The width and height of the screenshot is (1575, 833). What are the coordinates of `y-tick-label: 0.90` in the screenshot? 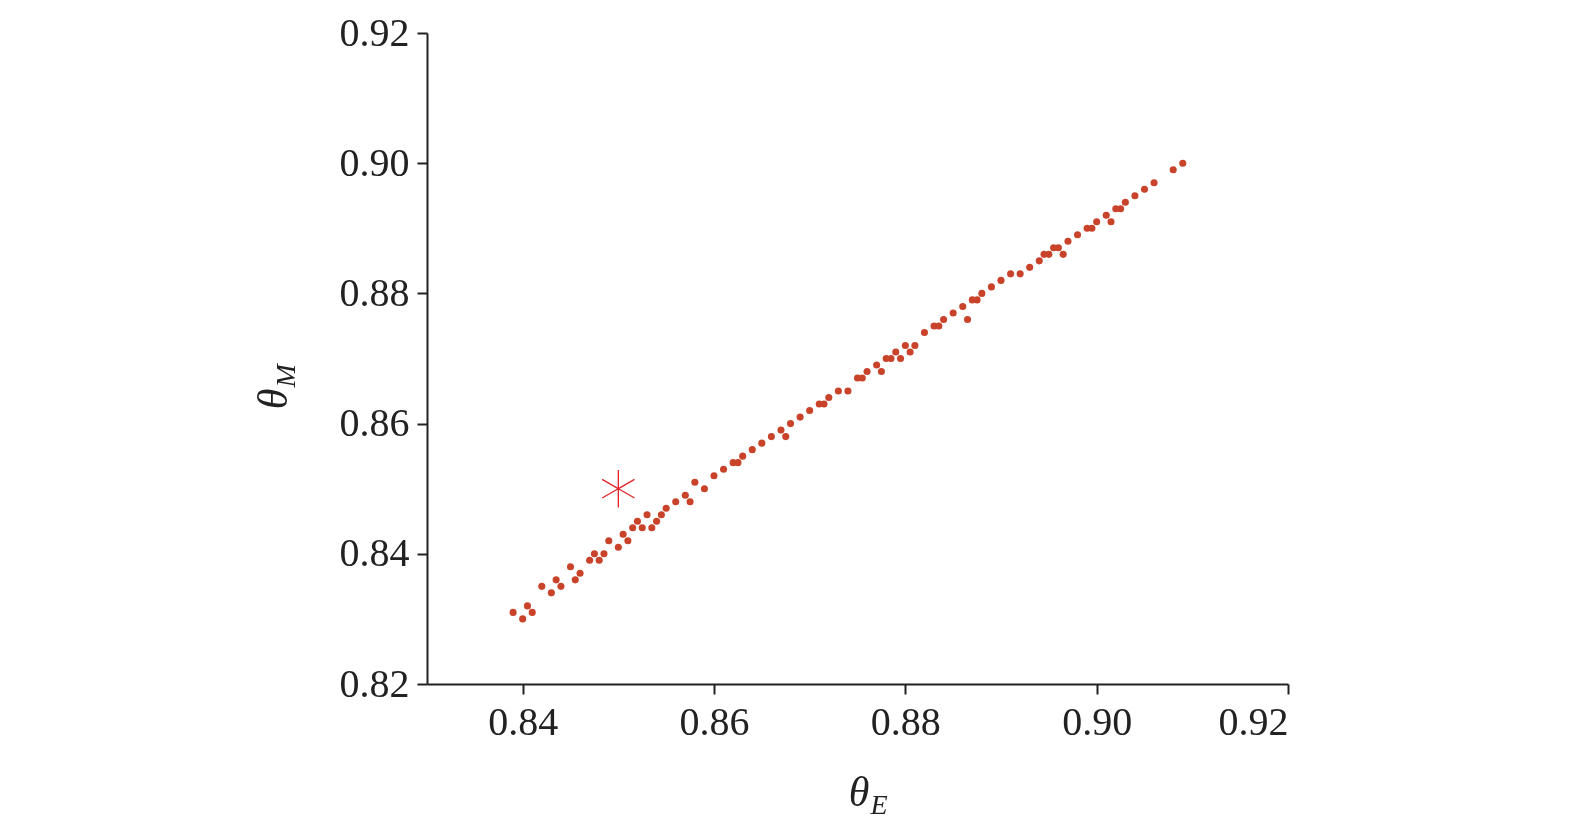 It's located at (374, 162).